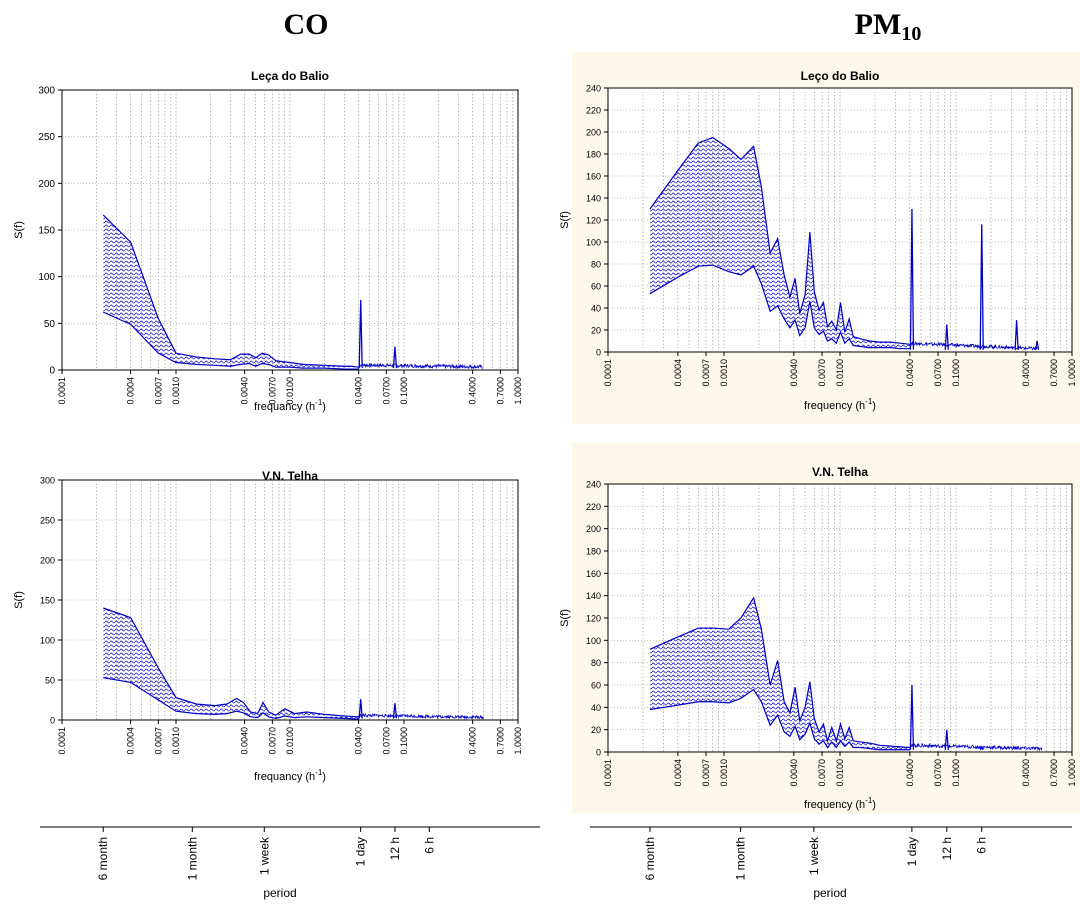 The height and width of the screenshot is (908, 1080). Describe the element at coordinates (831, 863) in the screenshot. I see `pm-period-axis-svg: 6 month 1 month 1 week 1 day 12 h 6 h period` at that location.